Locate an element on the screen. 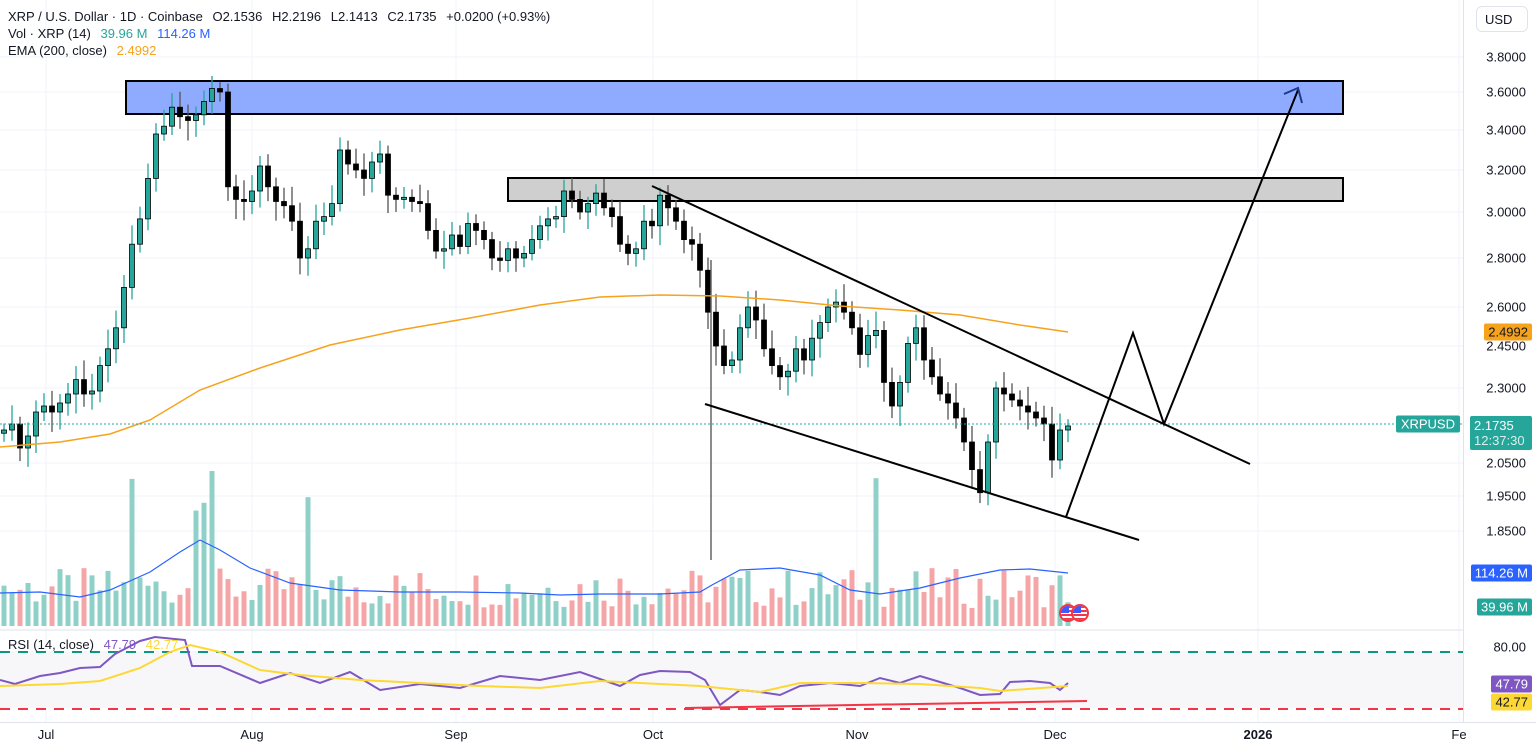 This screenshot has width=1536, height=748. change-value: +0.0200 (+0.93%) is located at coordinates (498, 16).